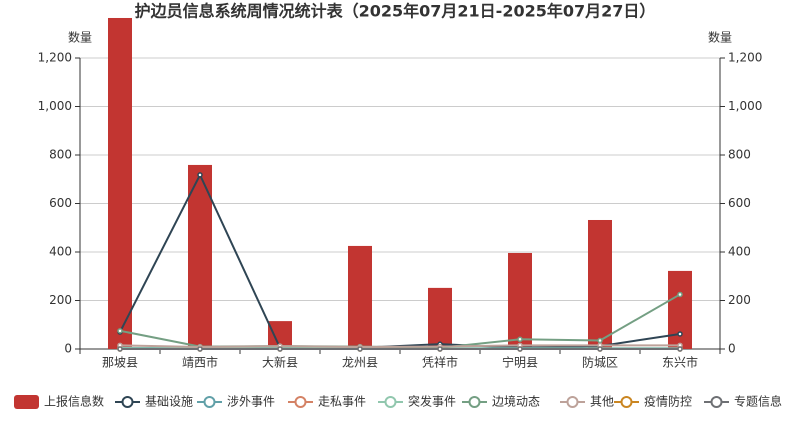 Image resolution: width=800 pixels, height=430 pixels. Describe the element at coordinates (432, 401) in the screenshot. I see `legend-label: 突发事件` at that location.